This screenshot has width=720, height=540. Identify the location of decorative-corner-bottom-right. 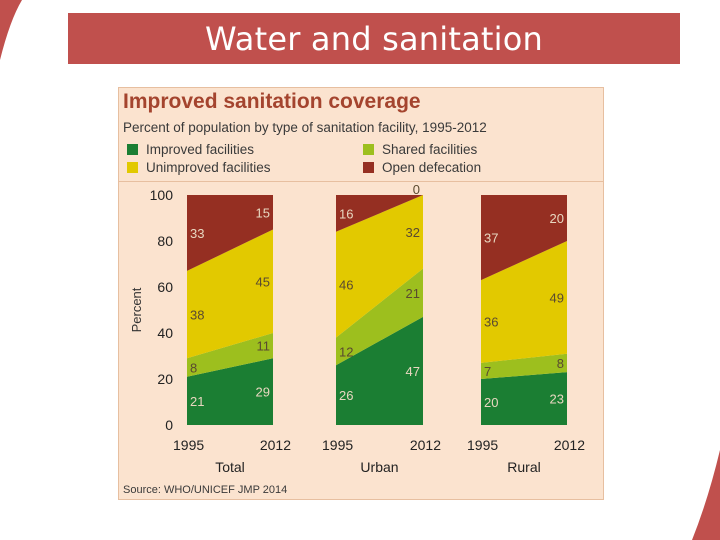
(706, 495).